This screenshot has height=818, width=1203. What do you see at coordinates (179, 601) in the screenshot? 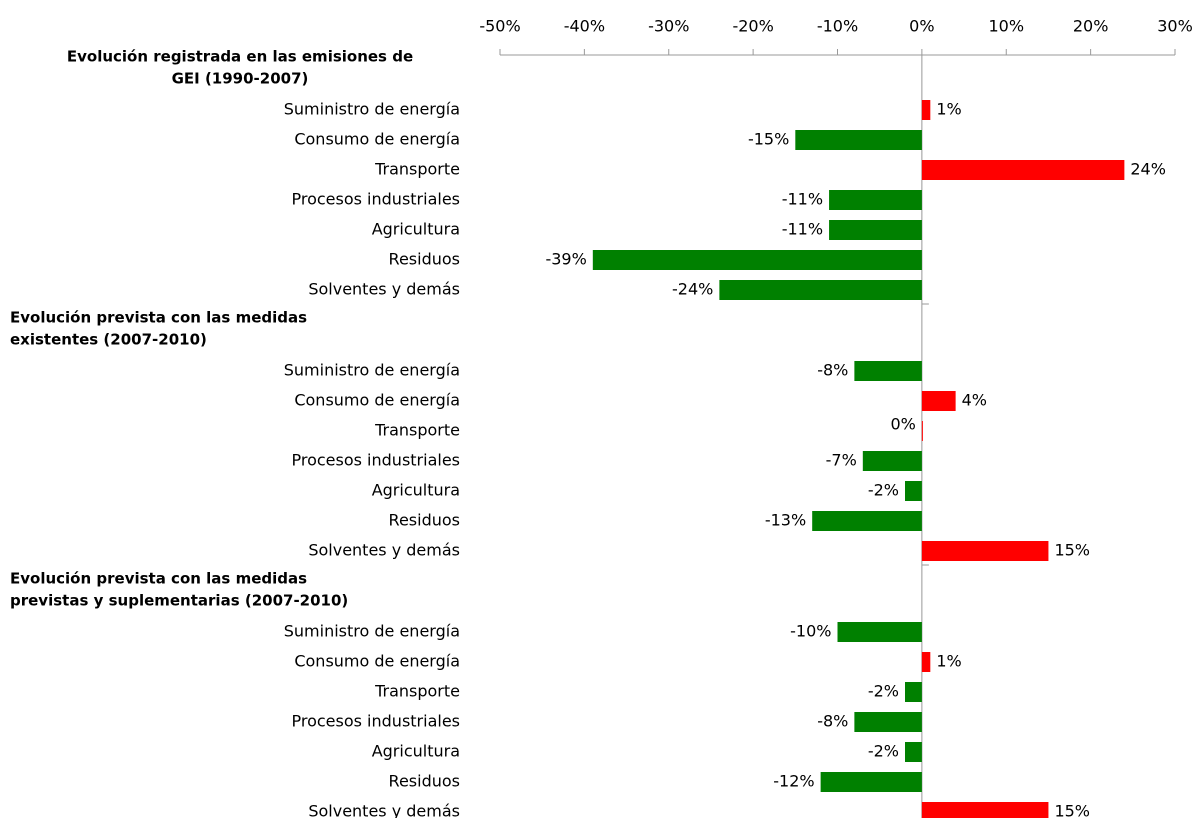
I see `group-title: previstas y suplementarias (2007-2010)` at bounding box center [179, 601].